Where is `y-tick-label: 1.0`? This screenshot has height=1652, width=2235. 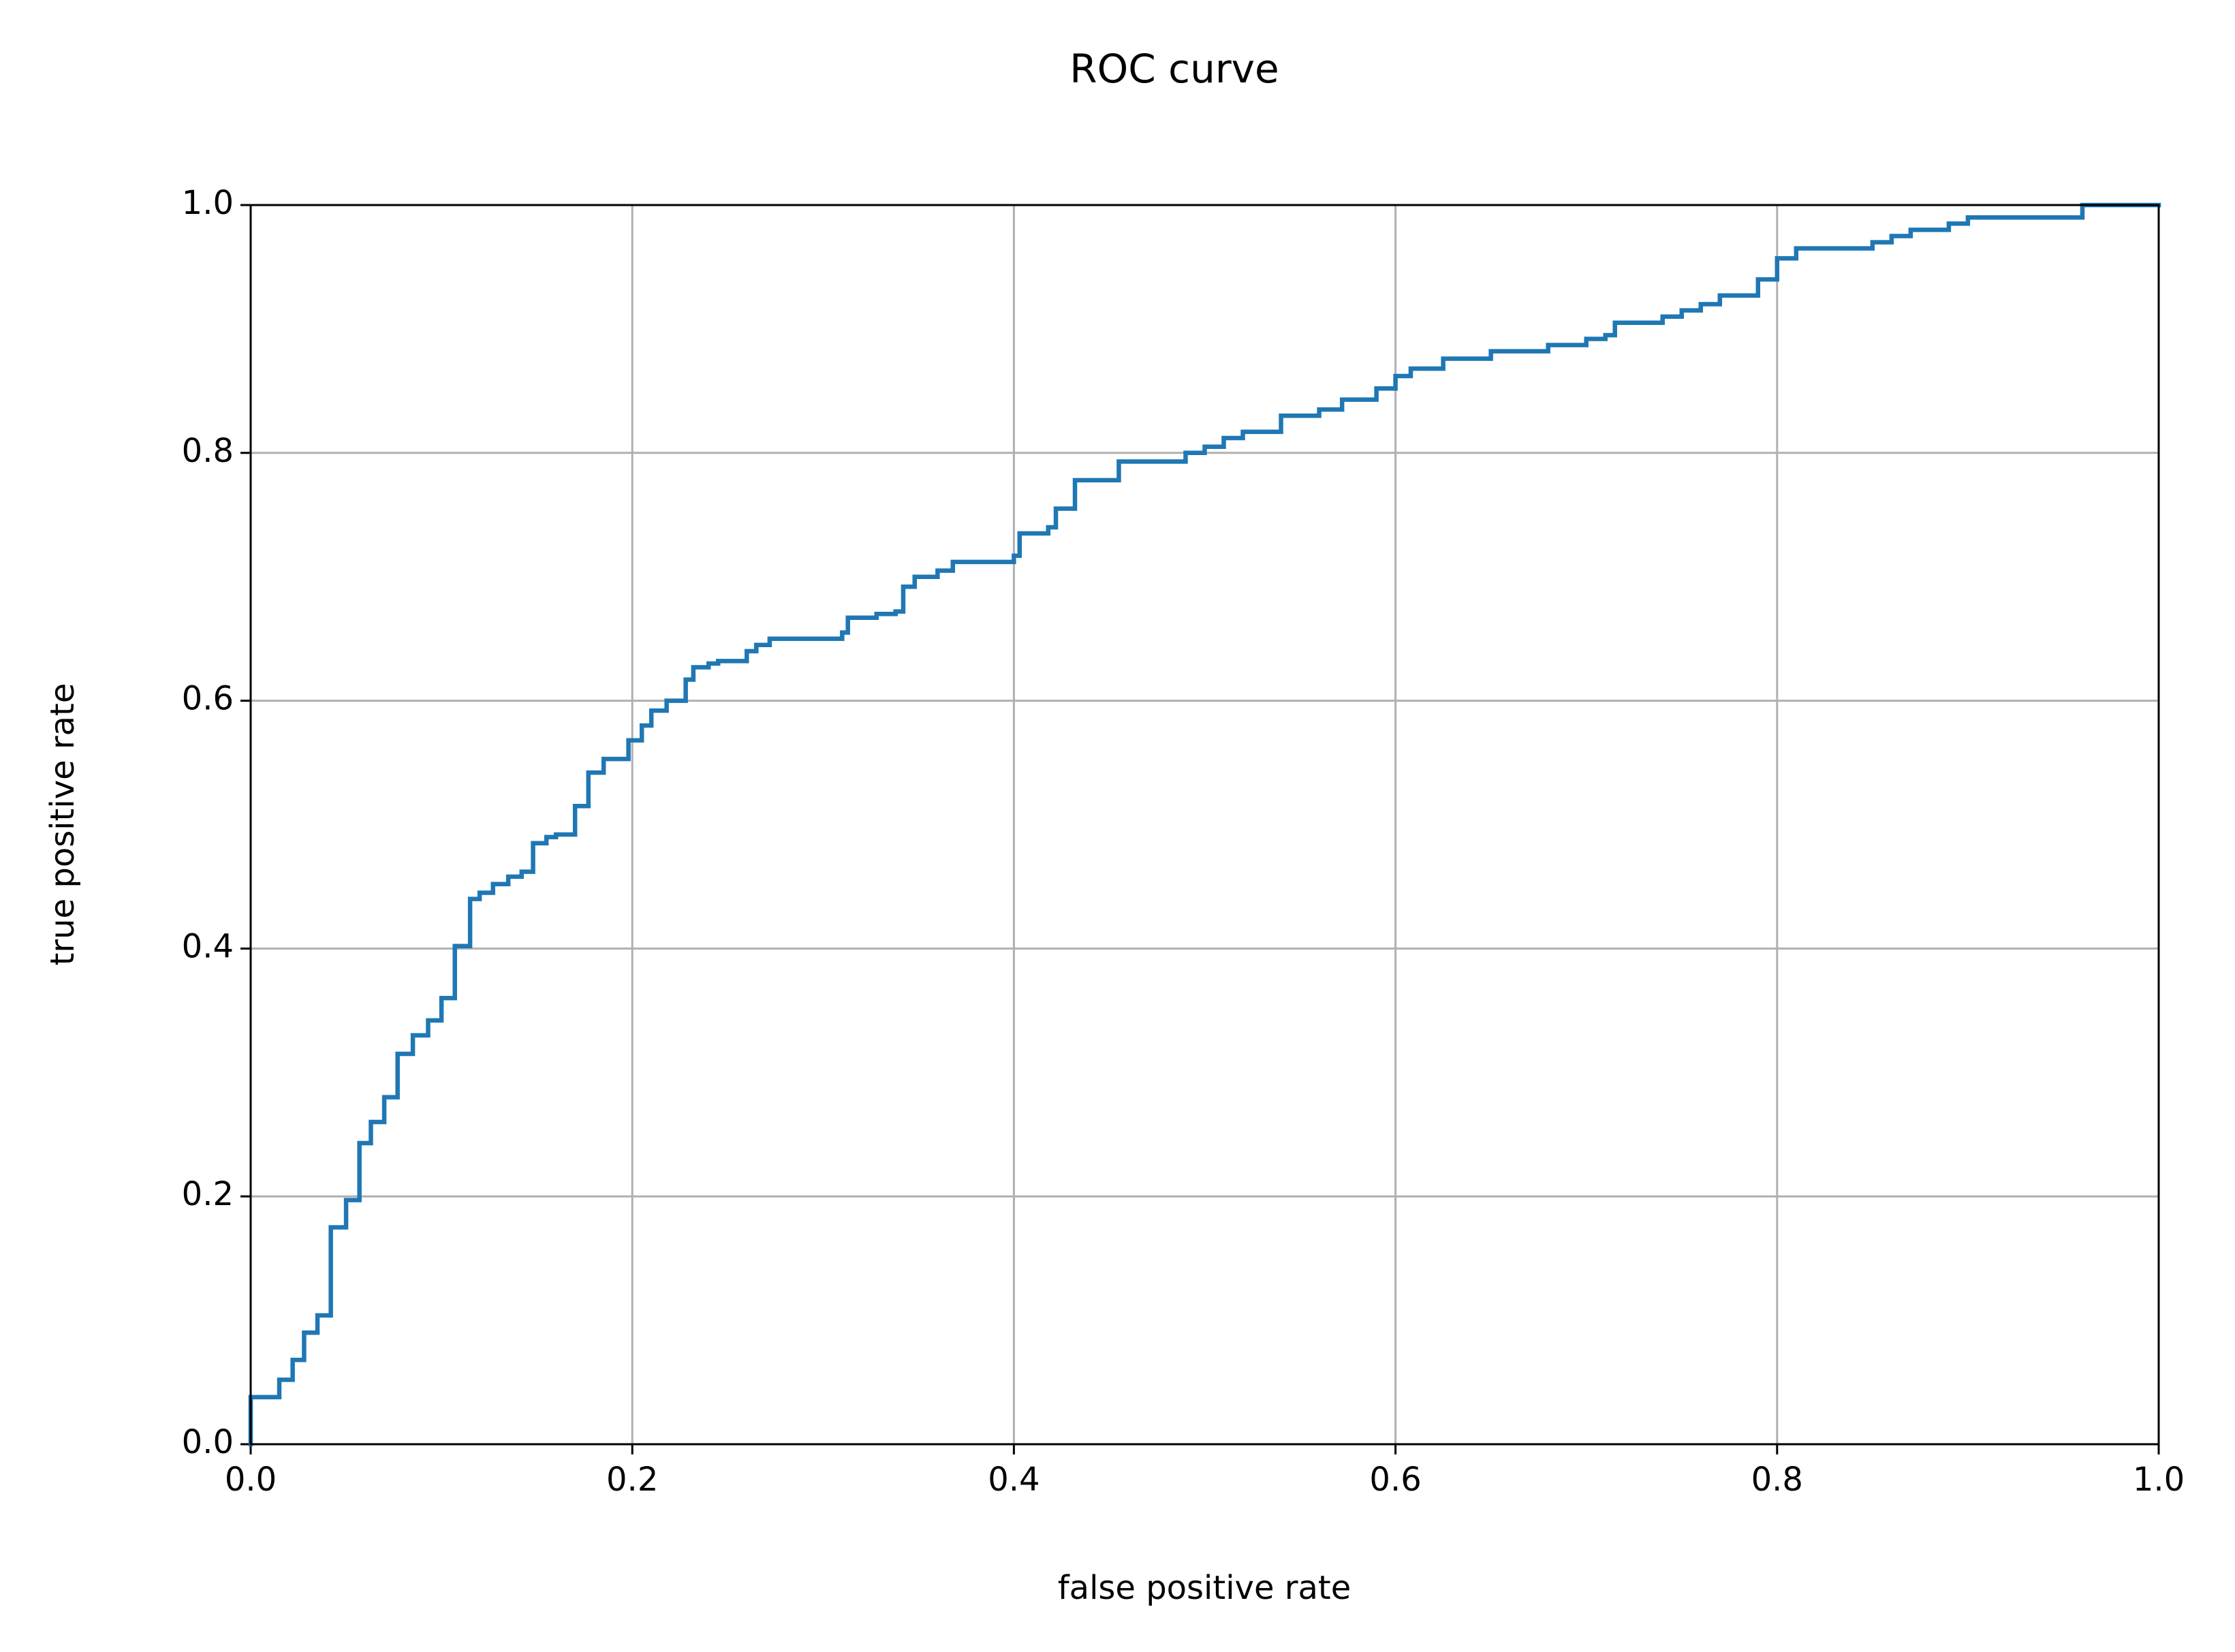 y-tick-label: 1.0 is located at coordinates (208, 203).